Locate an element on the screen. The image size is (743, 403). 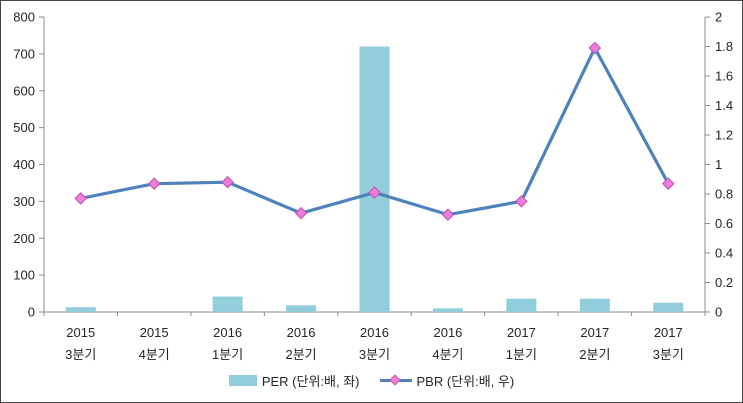
pbr-legend-diamond-icon is located at coordinates (394, 379).